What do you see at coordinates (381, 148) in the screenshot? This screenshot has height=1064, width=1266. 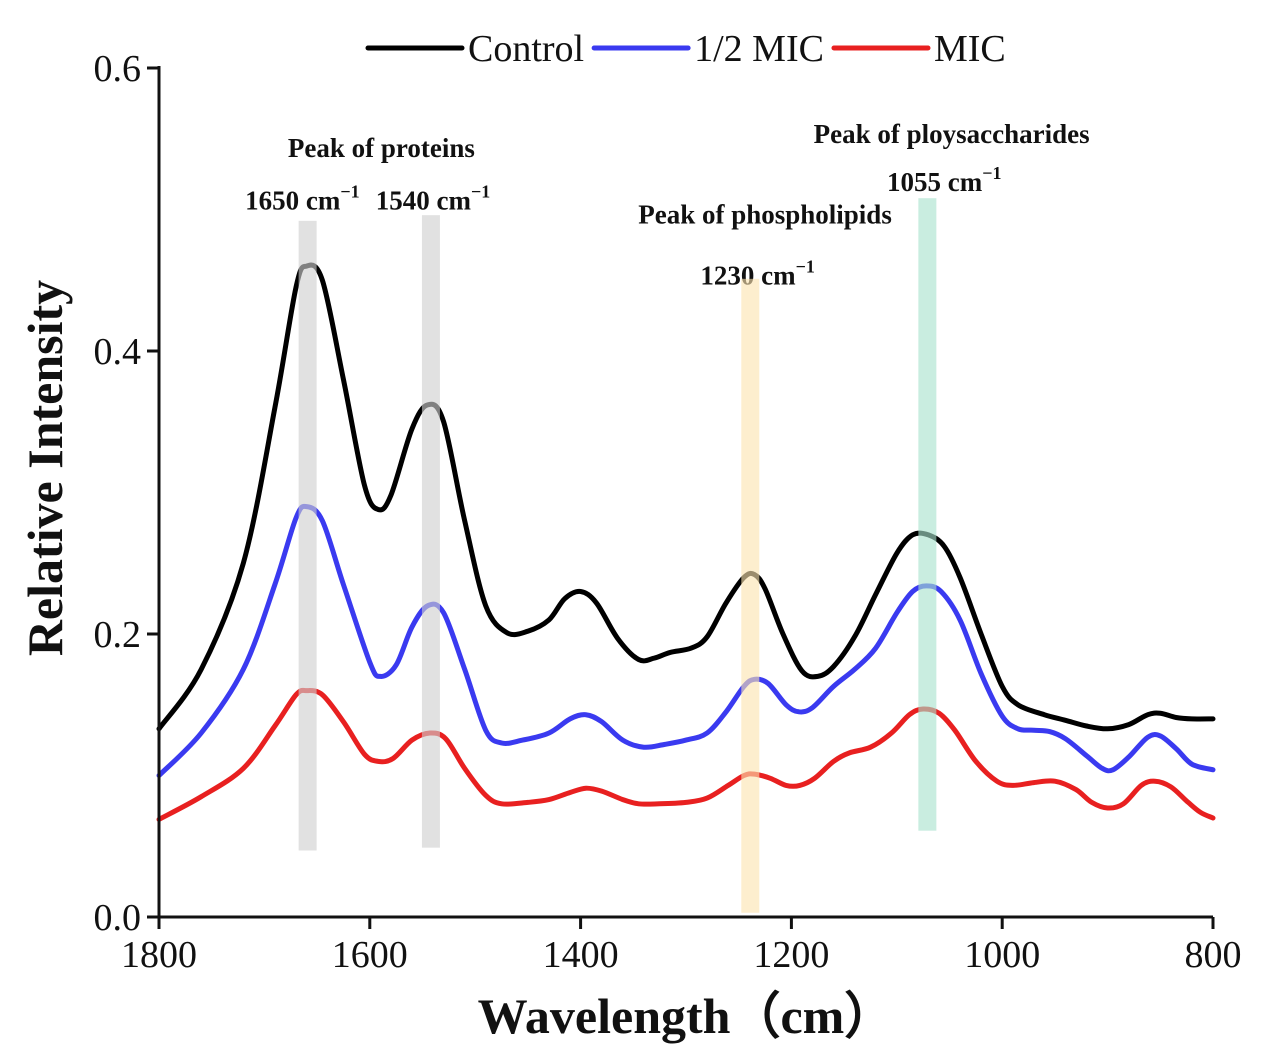 I see `annotation-1: Peak of proteins` at bounding box center [381, 148].